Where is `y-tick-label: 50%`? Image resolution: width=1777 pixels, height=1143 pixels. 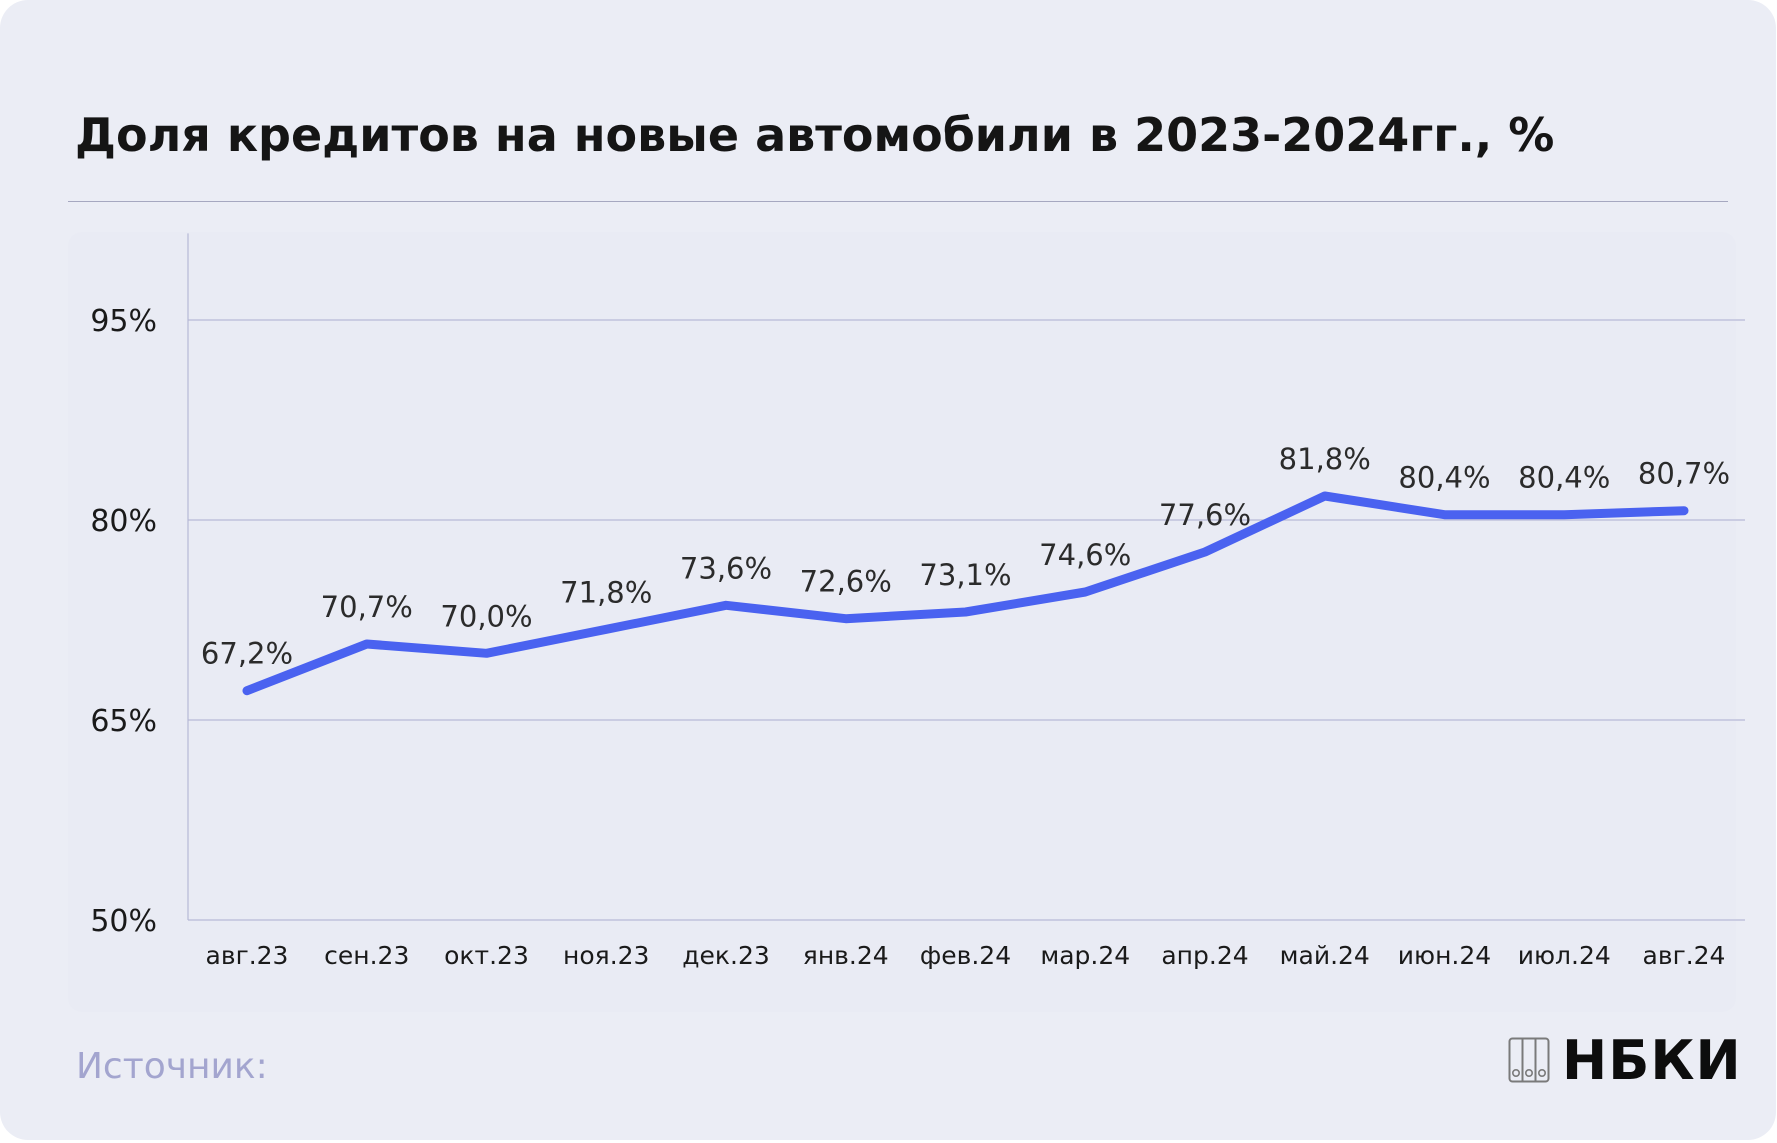
y-tick-label: 50% is located at coordinates (123, 921).